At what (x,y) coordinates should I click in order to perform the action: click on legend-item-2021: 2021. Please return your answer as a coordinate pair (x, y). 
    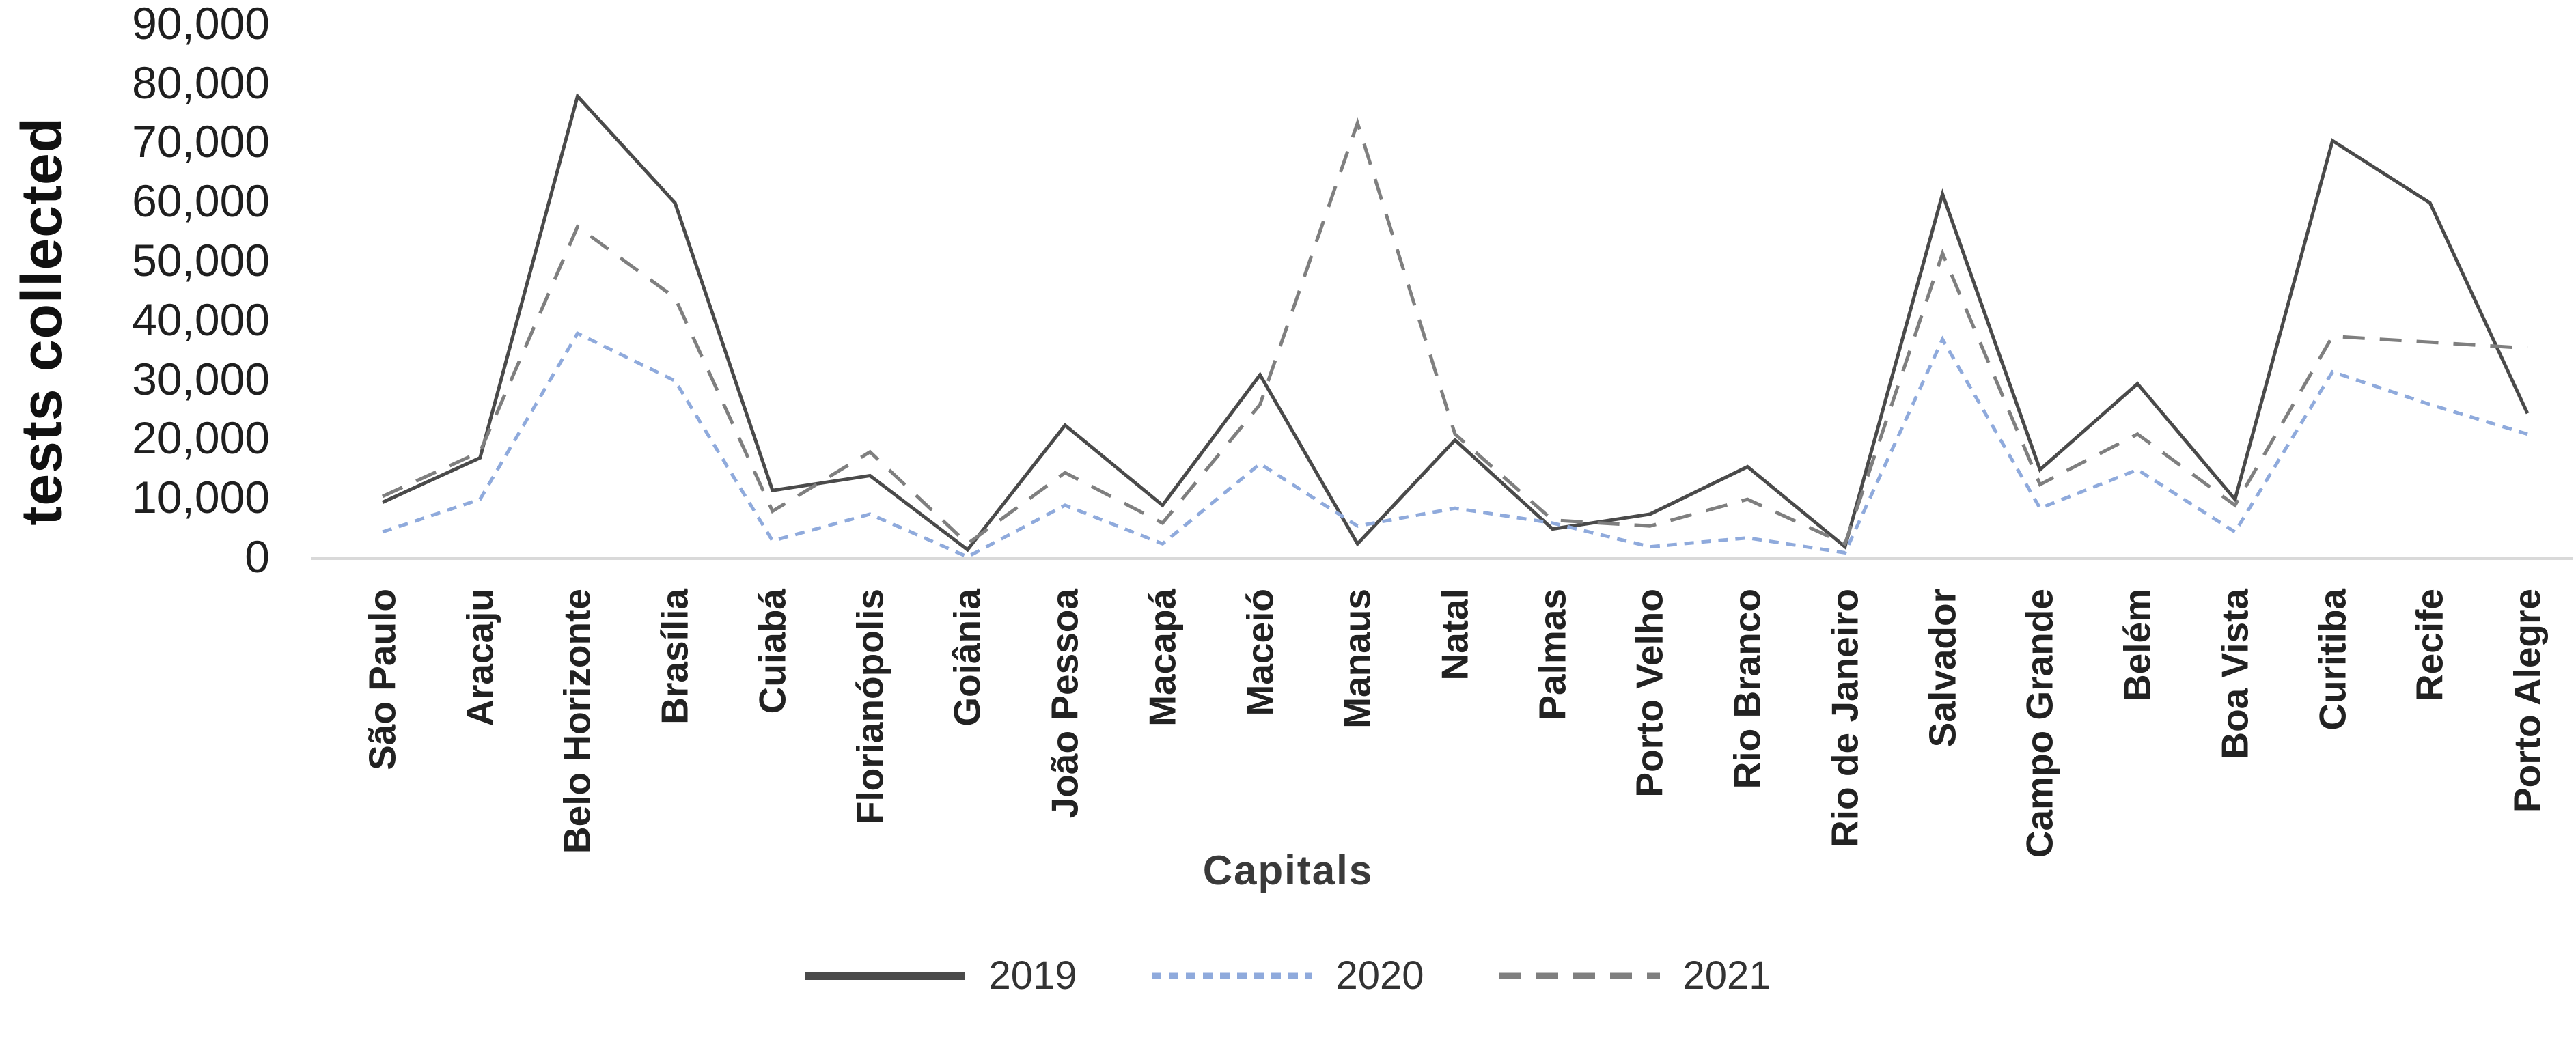
    Looking at the image, I should click on (1635, 975).